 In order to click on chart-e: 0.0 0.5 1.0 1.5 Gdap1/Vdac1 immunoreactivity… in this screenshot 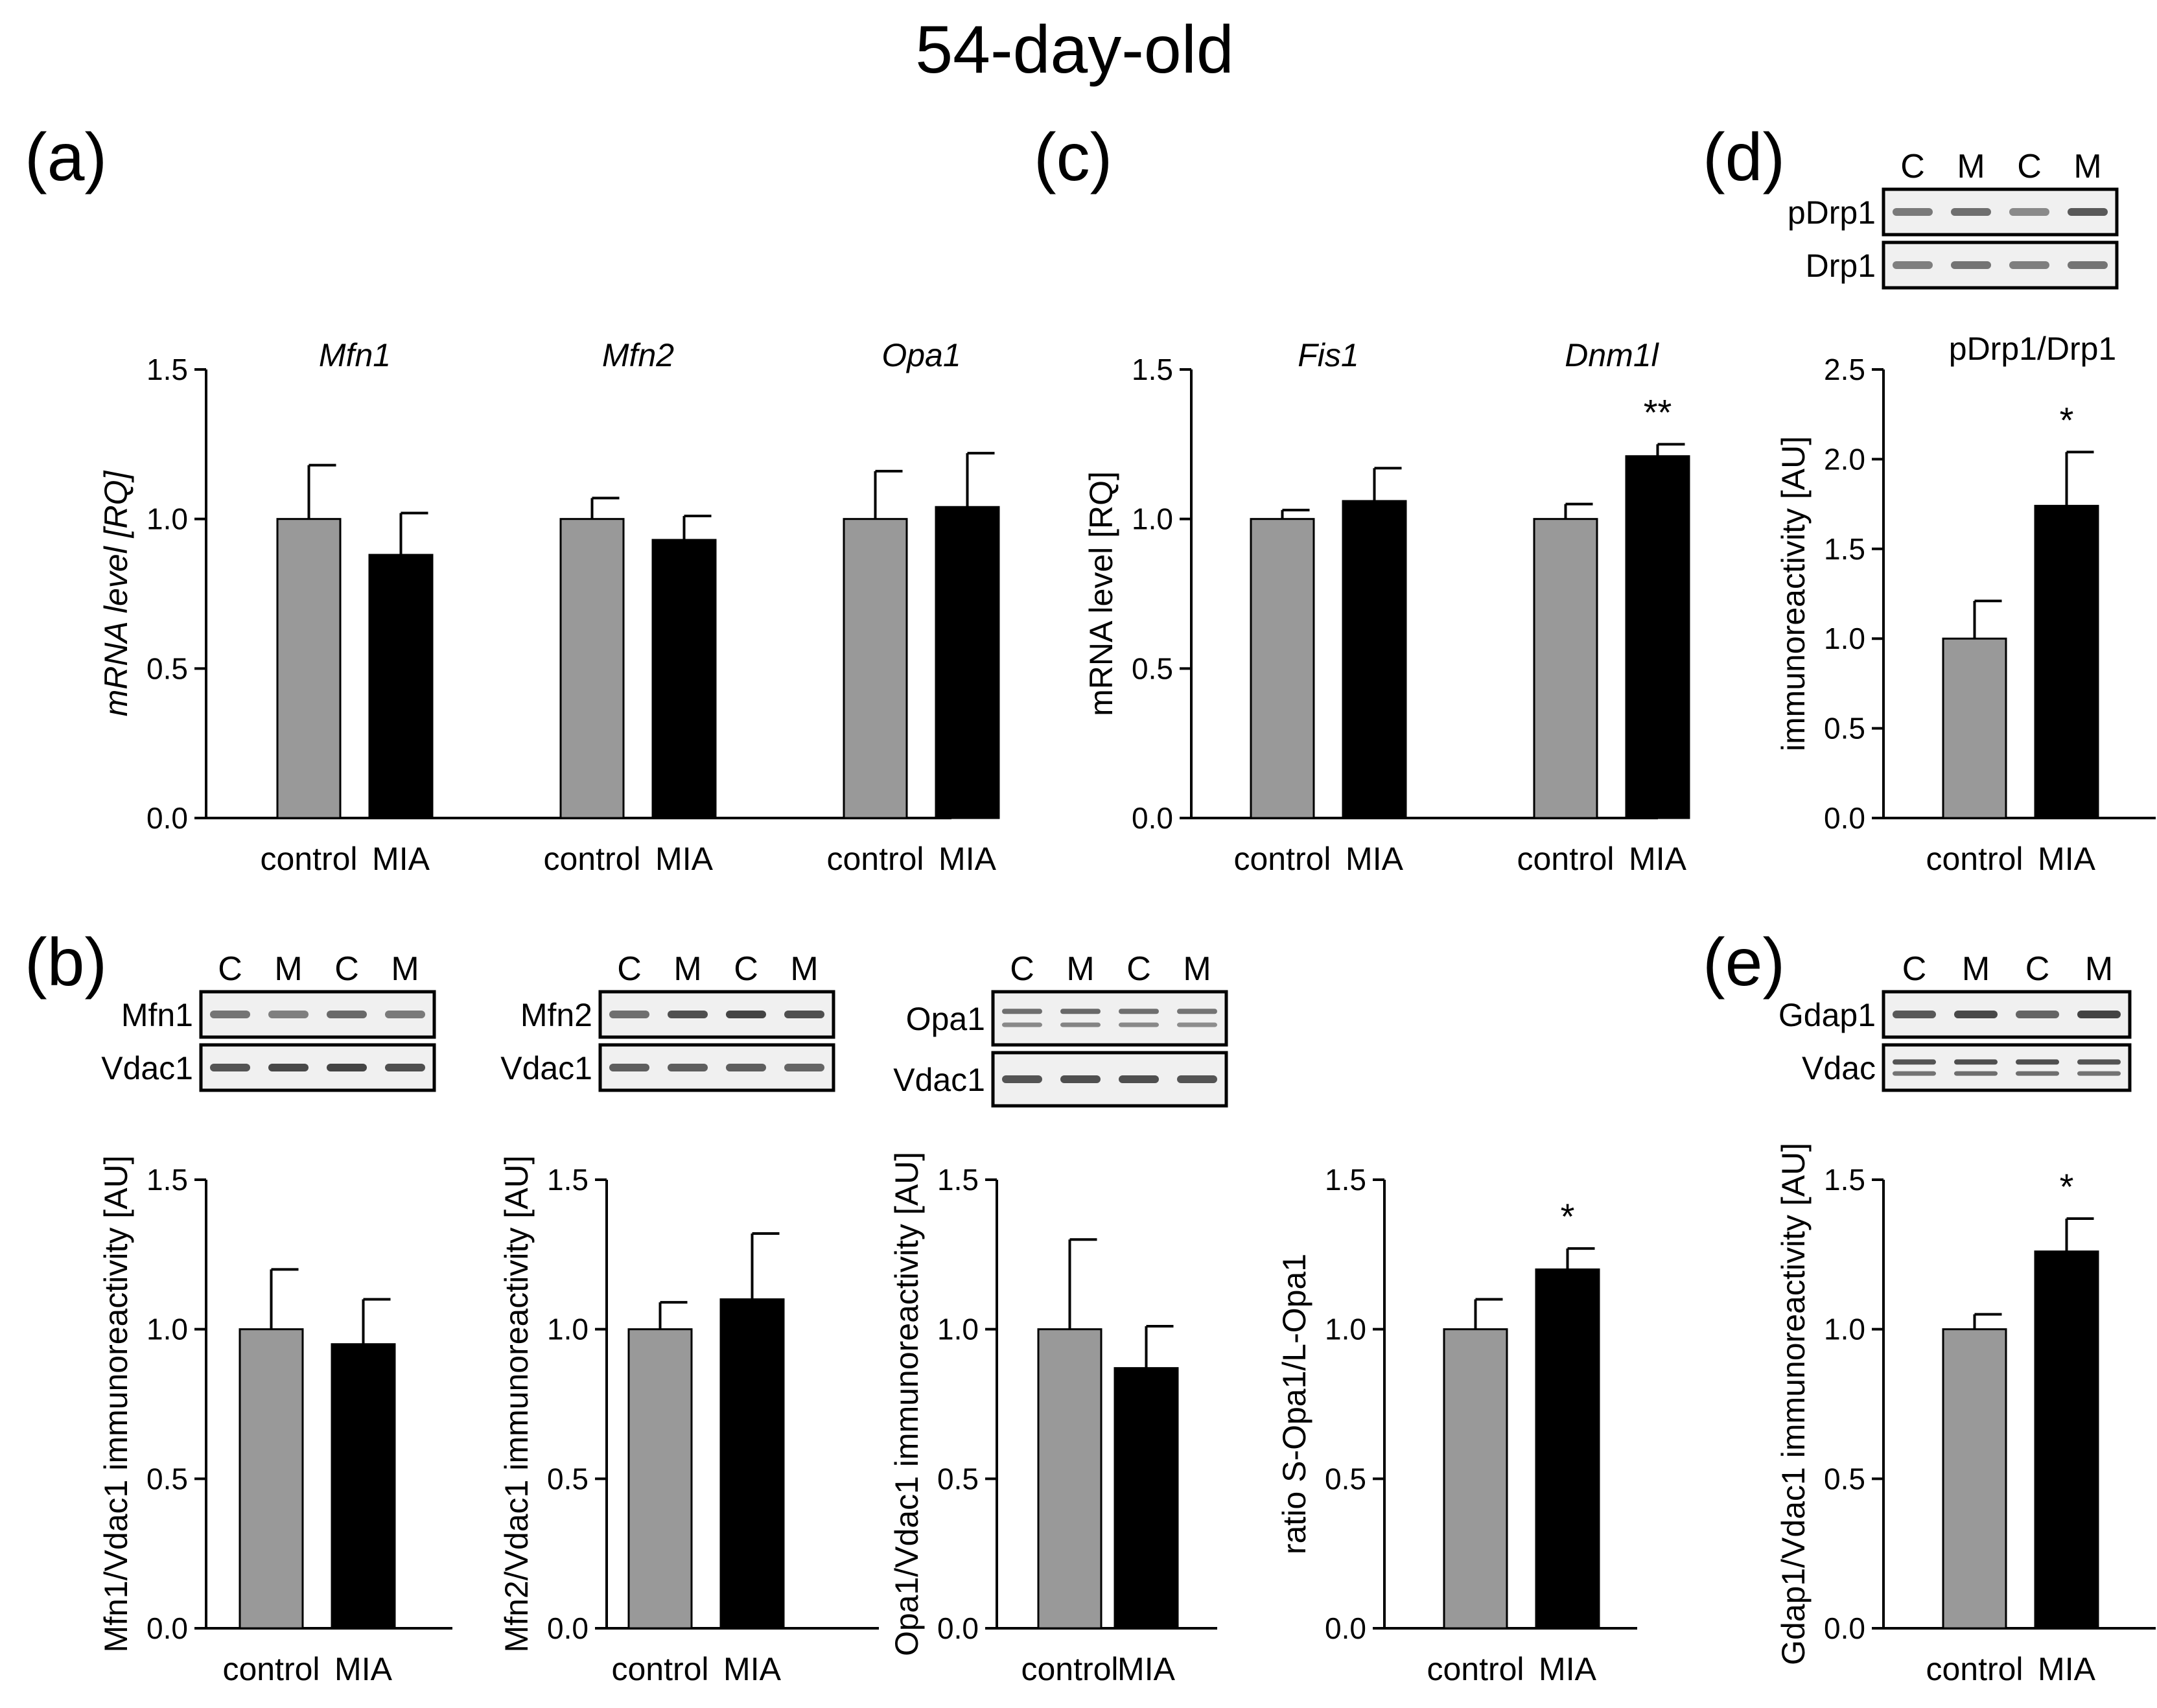, I will do `click(1965, 1415)`.